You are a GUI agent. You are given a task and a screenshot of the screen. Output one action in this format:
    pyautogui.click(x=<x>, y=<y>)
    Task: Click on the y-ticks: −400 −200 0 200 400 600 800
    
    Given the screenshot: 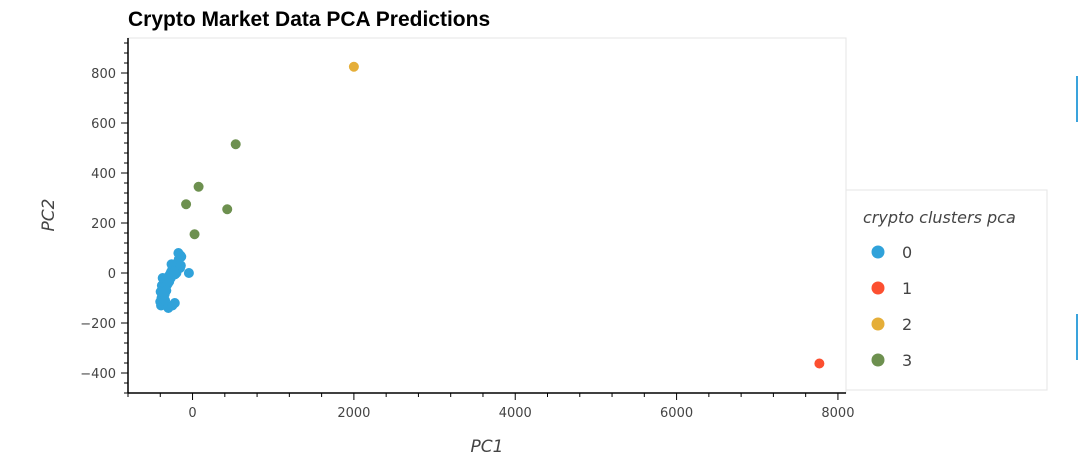 What is the action you would take?
    pyautogui.click(x=104, y=218)
    